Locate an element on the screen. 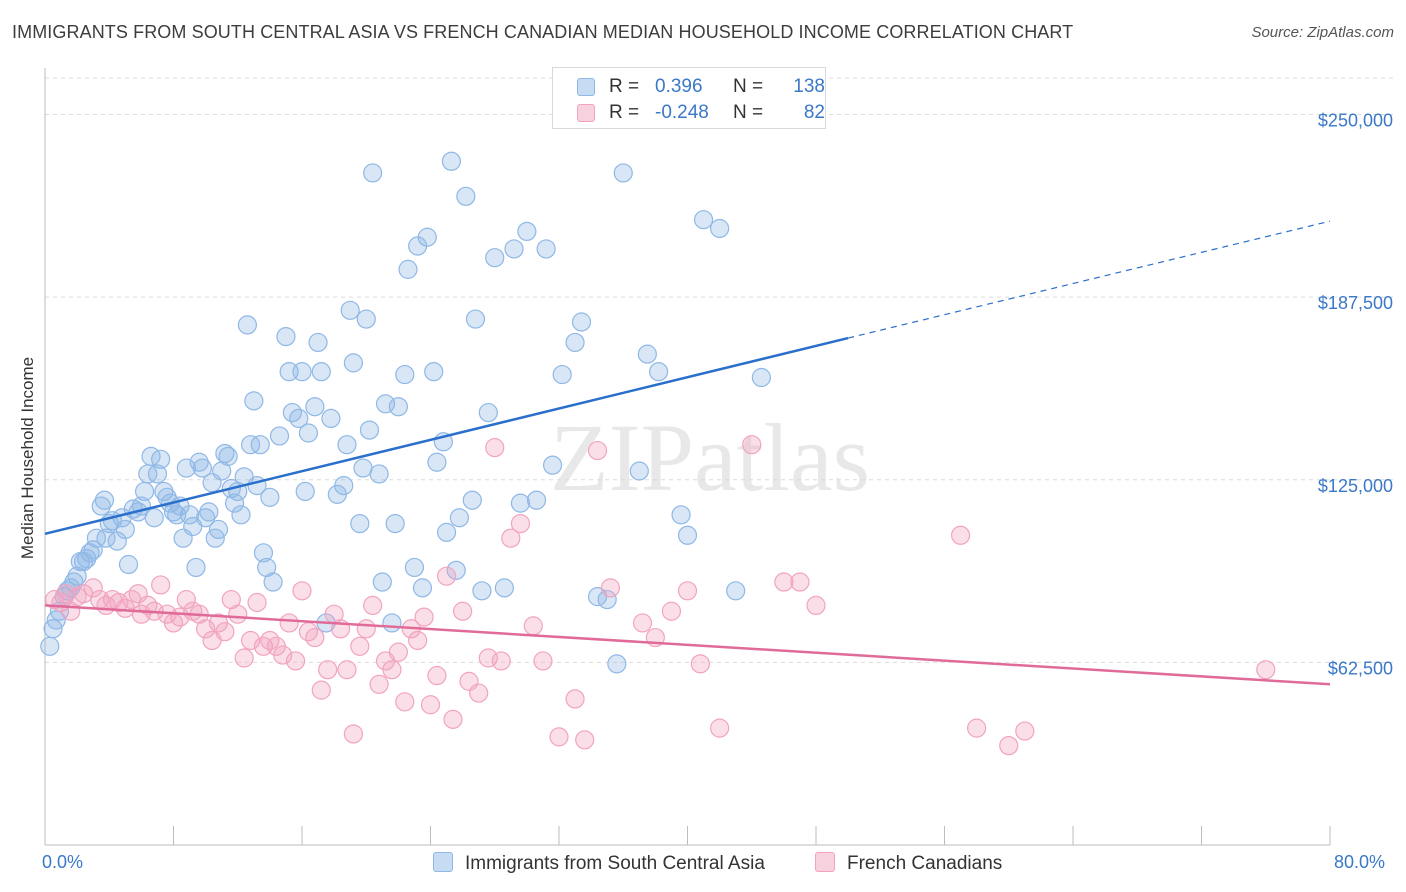 The height and width of the screenshot is (892, 1406). n-value: 138 is located at coordinates (809, 86).